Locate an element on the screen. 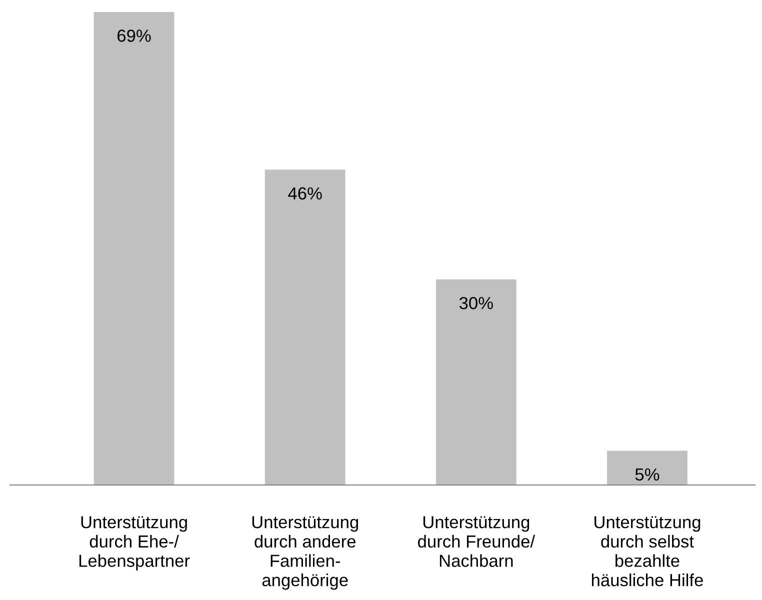 This screenshot has height=600, width=762. data-label: 5% is located at coordinates (647, 474).